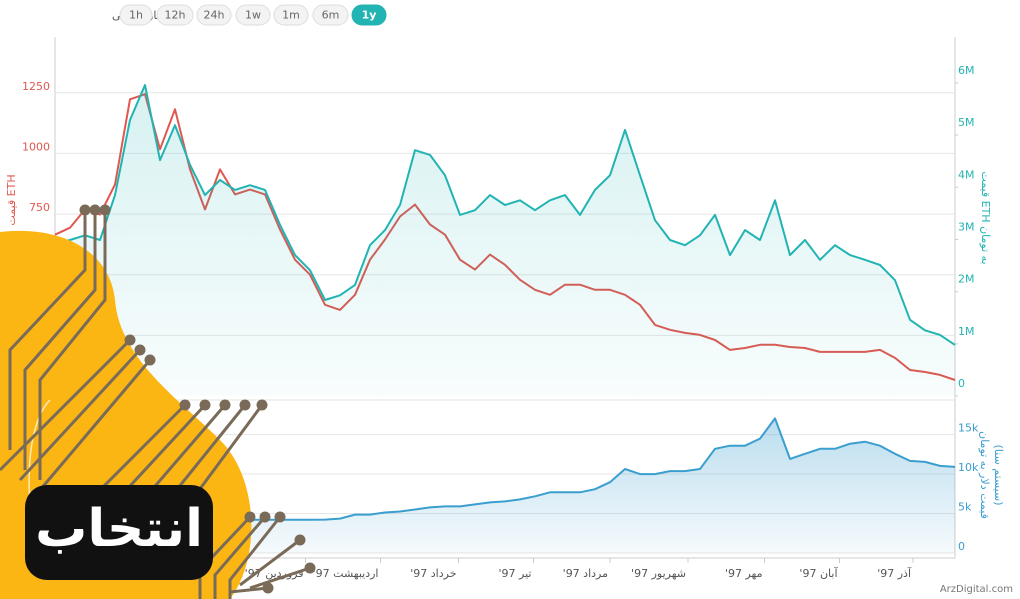 This screenshot has width=1020, height=599. Describe the element at coordinates (976, 589) in the screenshot. I see `watermark: ArzDigital.com` at that location.